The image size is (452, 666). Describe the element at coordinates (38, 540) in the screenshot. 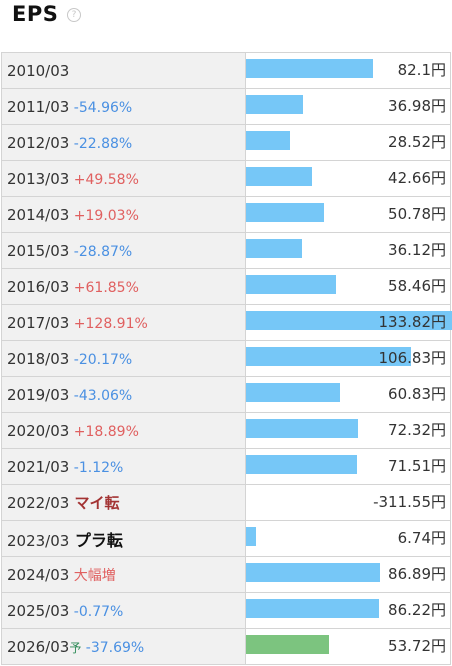

I see `fiscal-year: 2023/03` at that location.